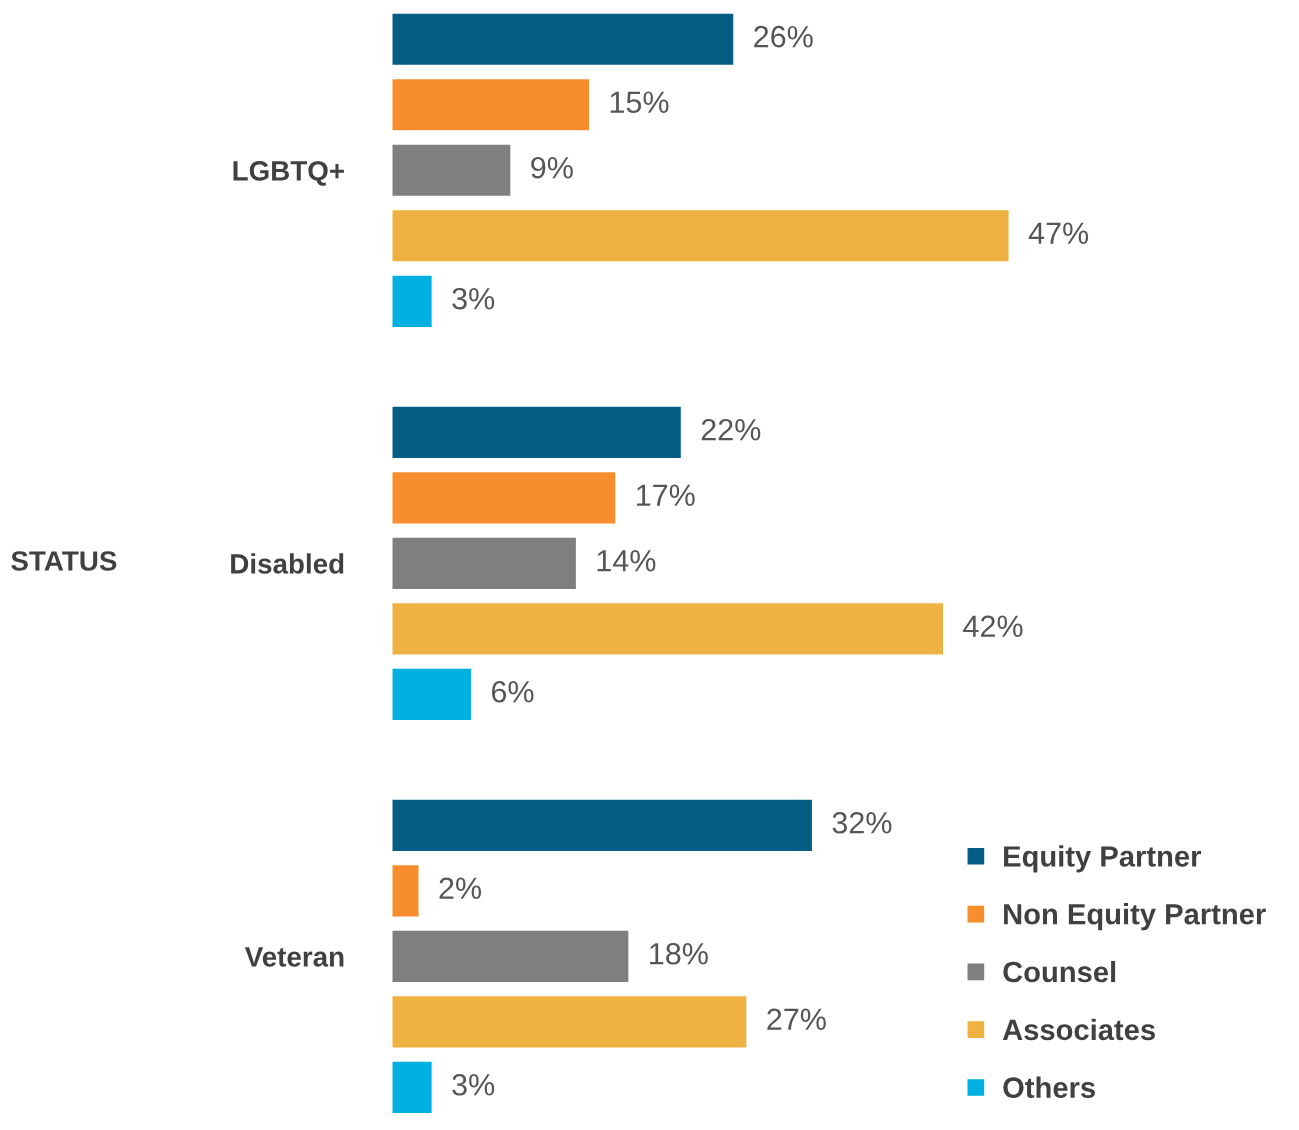  Describe the element at coordinates (512, 691) in the screenshot. I see `data-label: 6%` at that location.